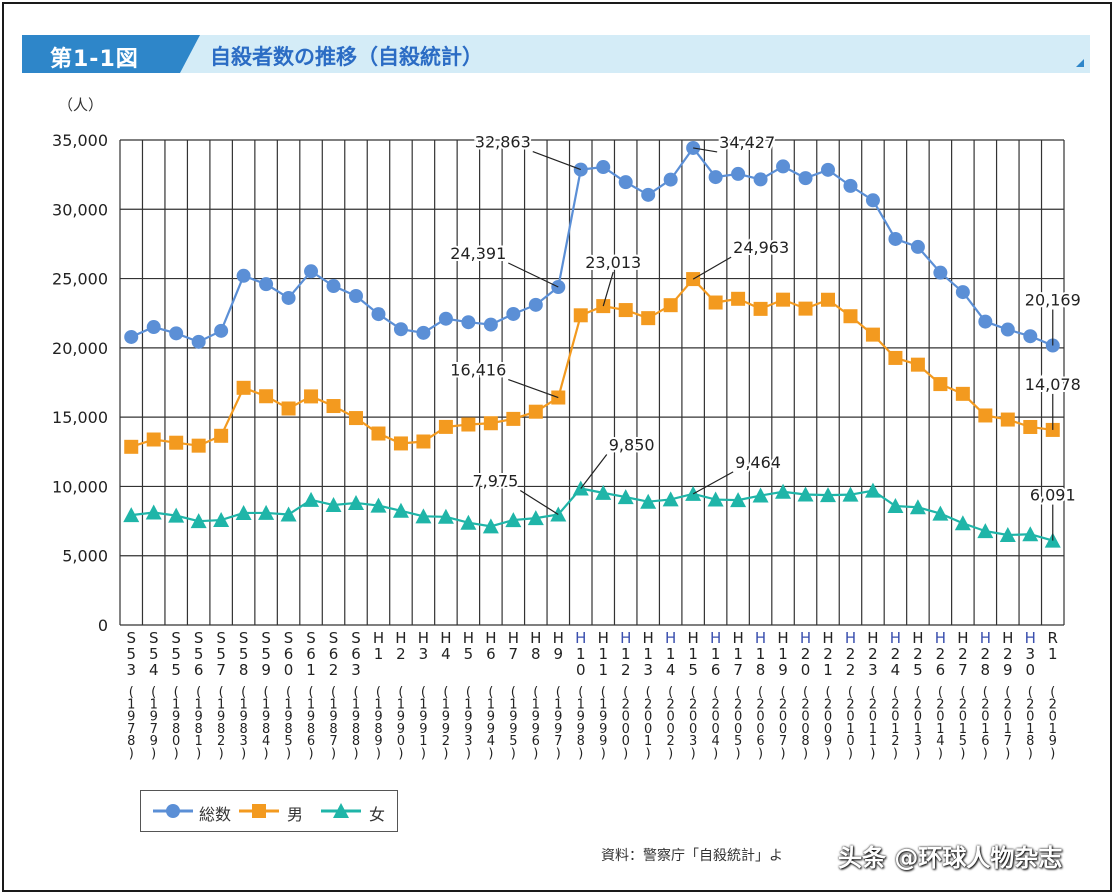 The width and height of the screenshot is (1116, 896). What do you see at coordinates (243, 741) in the screenshot?
I see `x-tick-year-char: 3` at bounding box center [243, 741].